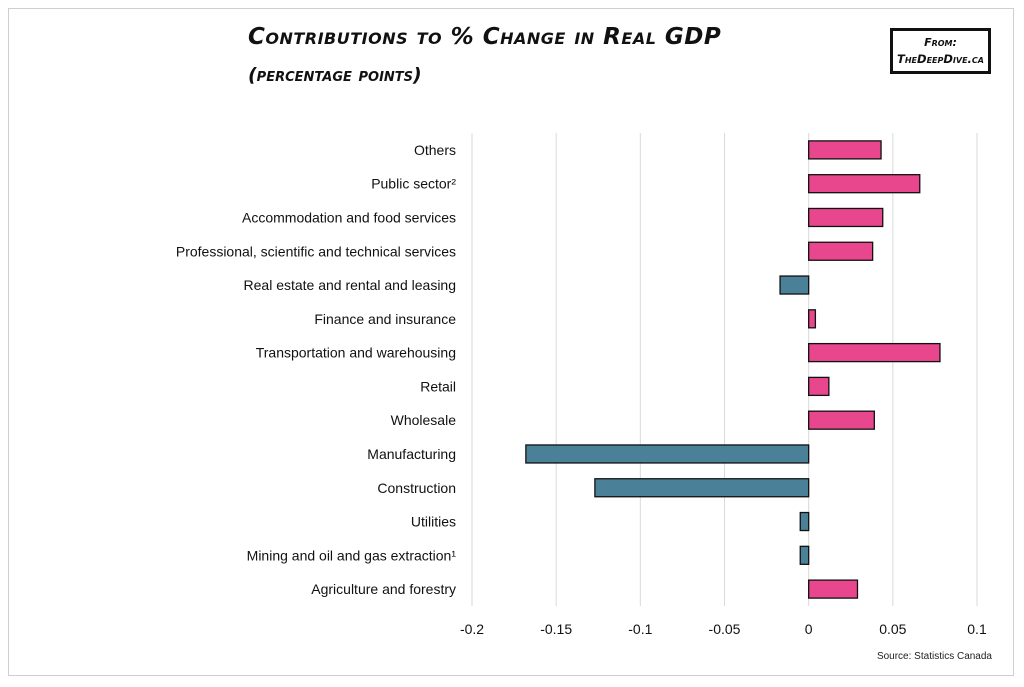  Describe the element at coordinates (940, 59) in the screenshot. I see `badge-site-label: TheDeepDive.ca` at that location.